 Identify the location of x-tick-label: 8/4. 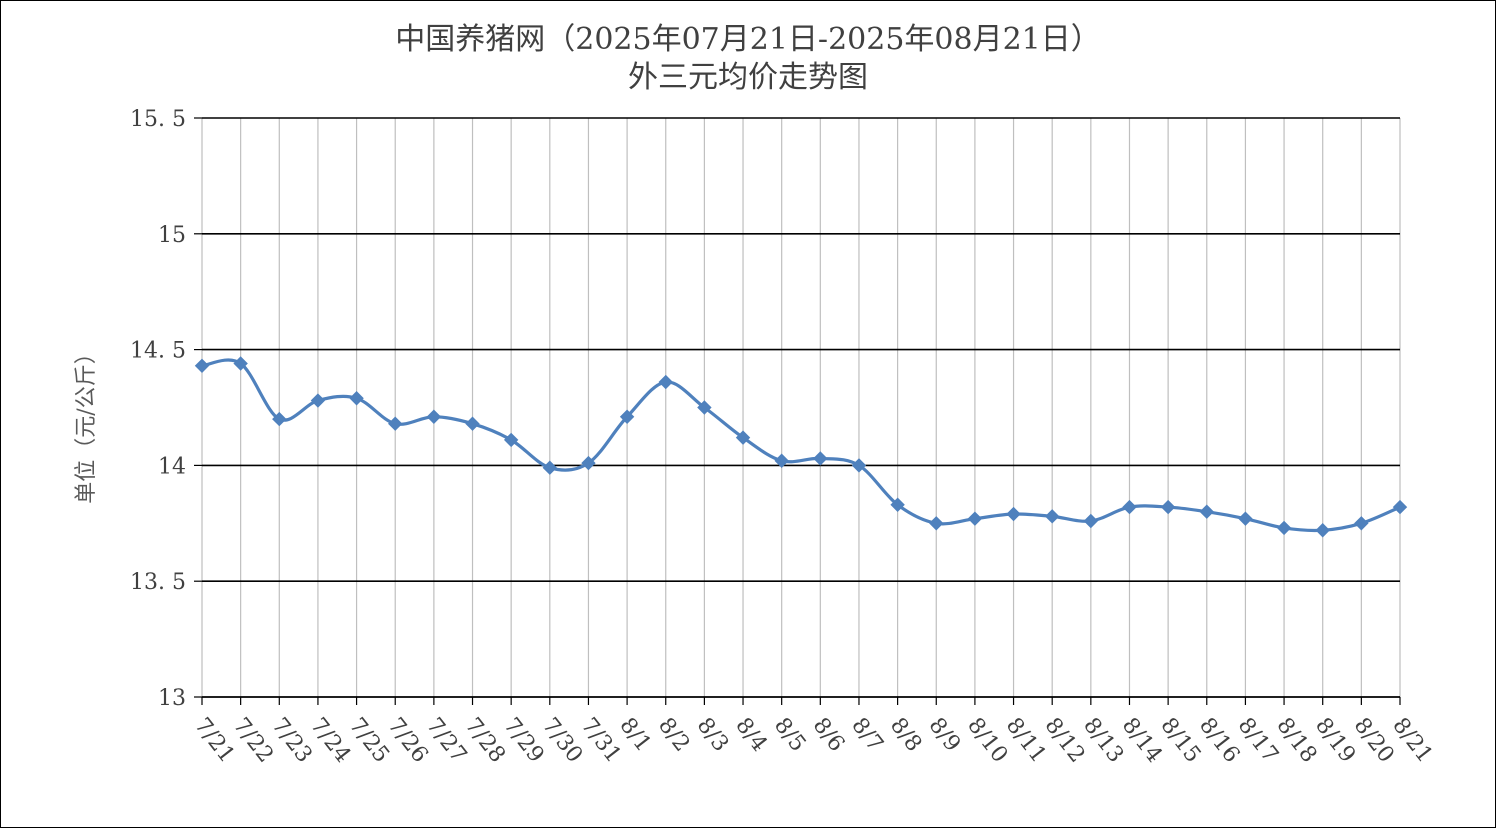
(750, 734).